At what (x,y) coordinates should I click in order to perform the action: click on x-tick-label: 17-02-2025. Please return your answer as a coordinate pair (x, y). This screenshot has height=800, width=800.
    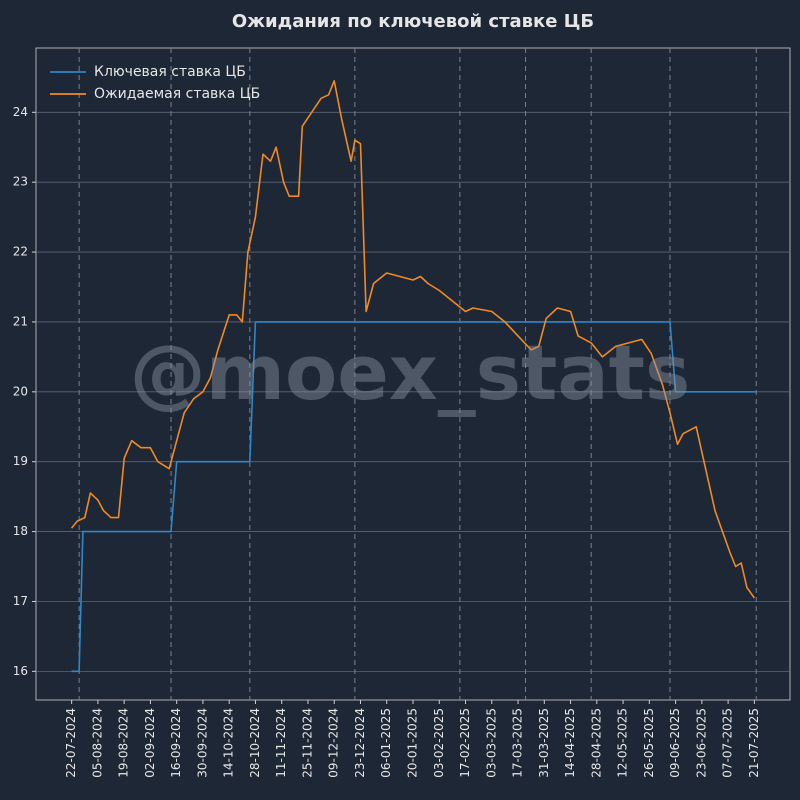
    Looking at the image, I should click on (465, 743).